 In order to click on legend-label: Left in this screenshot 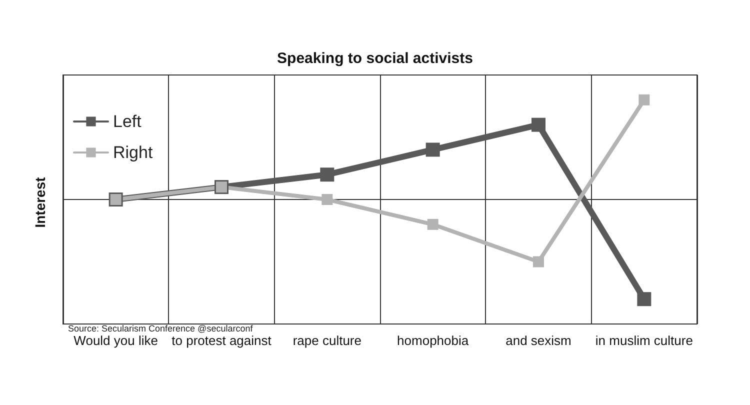, I will do `click(127, 121)`.